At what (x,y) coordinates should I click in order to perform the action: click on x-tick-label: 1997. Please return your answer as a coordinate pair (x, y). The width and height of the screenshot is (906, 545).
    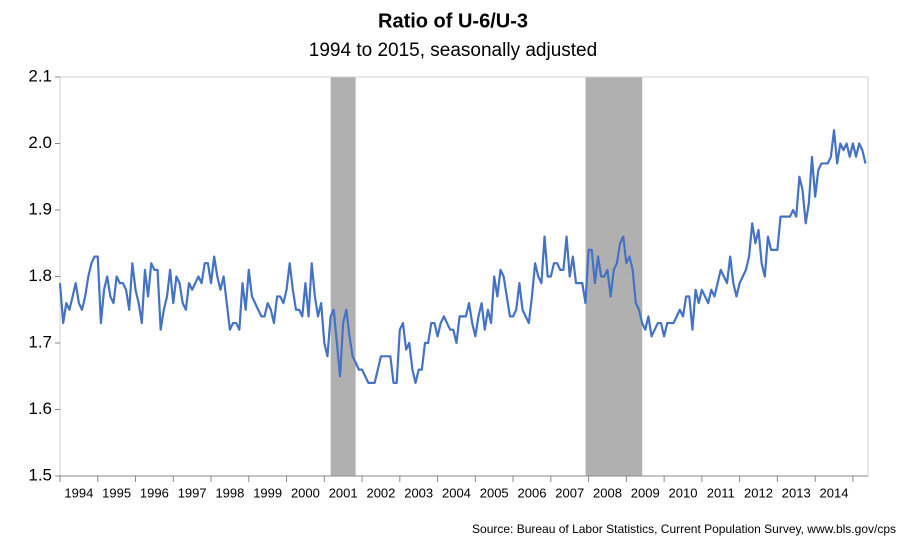
    Looking at the image, I should click on (192, 492).